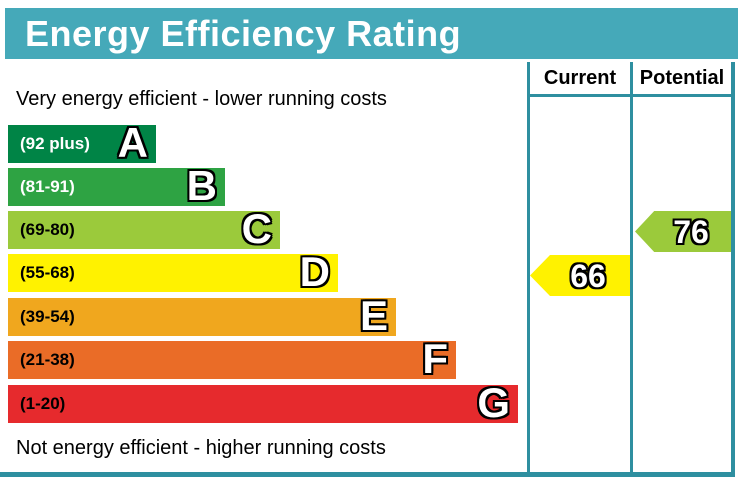 This screenshot has height=483, width=738. Describe the element at coordinates (631, 267) in the screenshot. I see `table-divider-middle` at that location.